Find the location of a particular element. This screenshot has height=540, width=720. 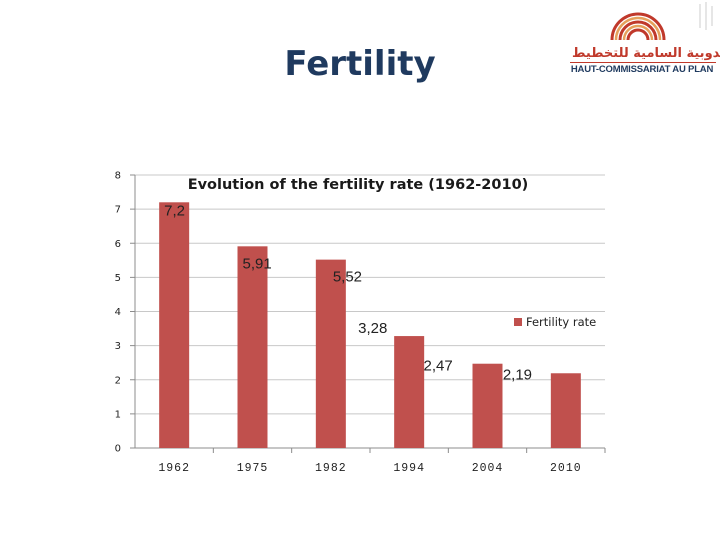

legend-swatch is located at coordinates (518, 322).